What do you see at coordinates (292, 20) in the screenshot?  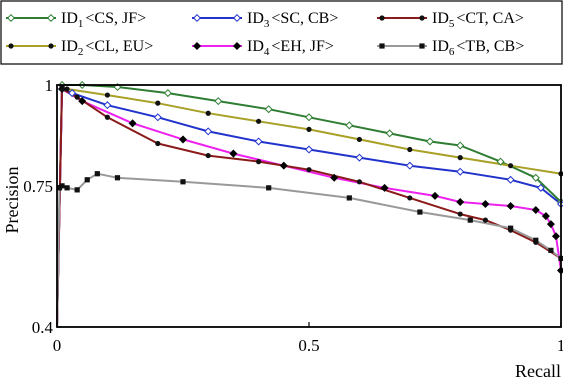 I see `legend-label-s3: ID3 <SC, CB>` at bounding box center [292, 20].